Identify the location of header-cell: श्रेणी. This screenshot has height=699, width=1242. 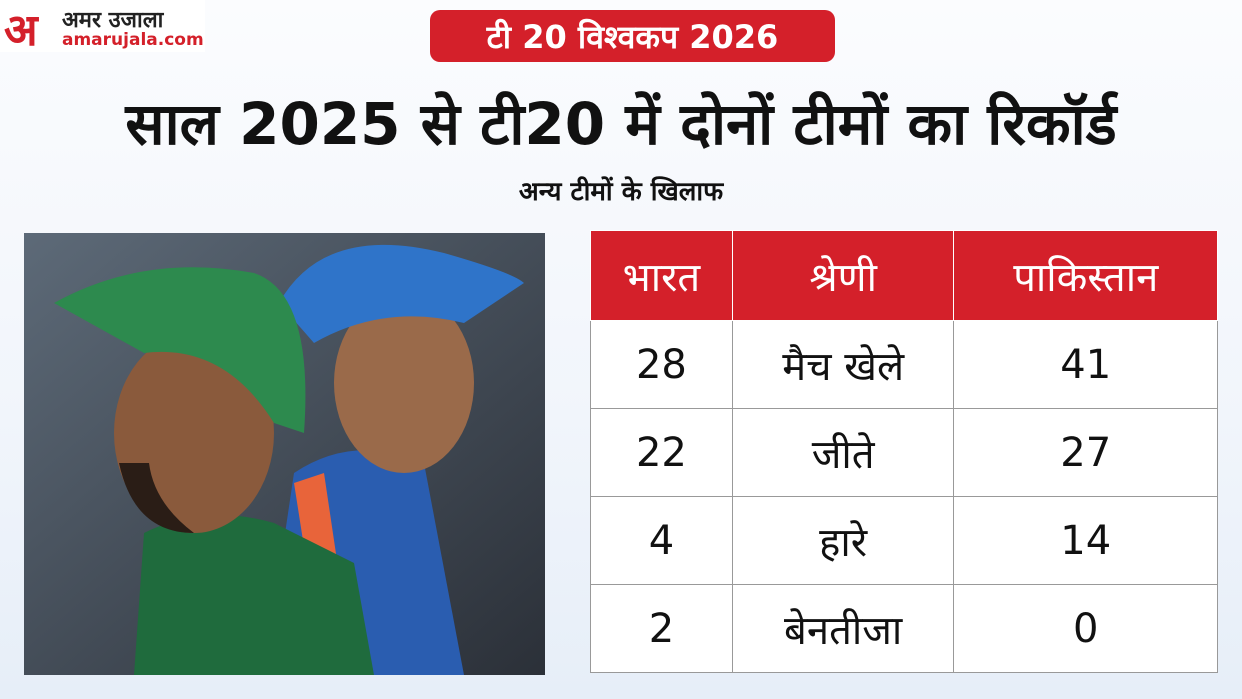
(843, 275).